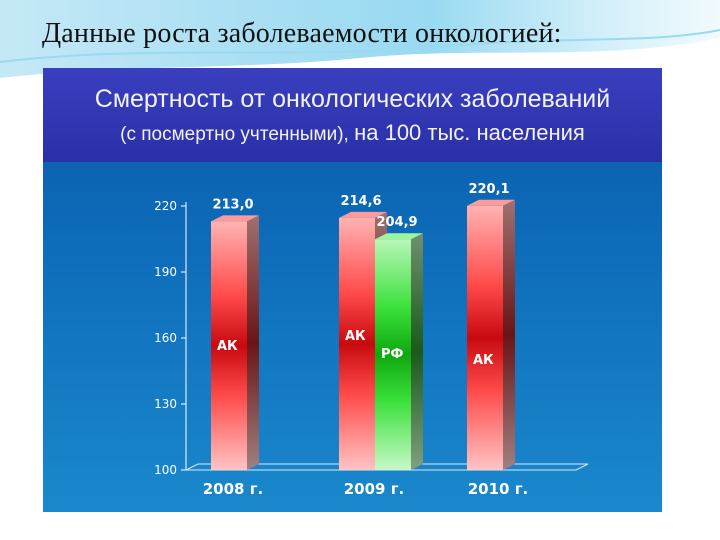  Describe the element at coordinates (387, 467) in the screenshot. I see `x-axis-floor` at that location.